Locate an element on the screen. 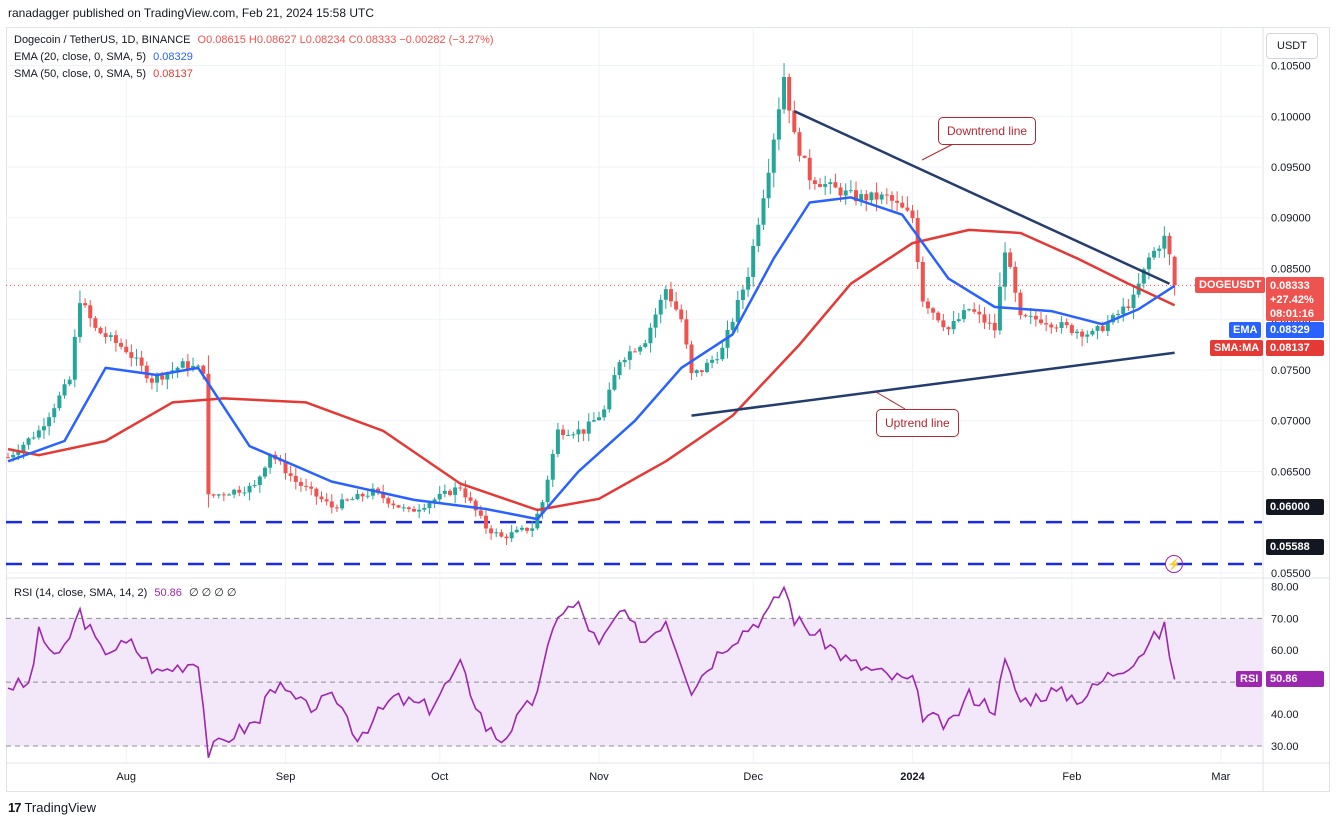 This screenshot has height=823, width=1337. legend-sma-row: SMA (50, close, 0, SMA, 5) 0.08137 is located at coordinates (103, 74).